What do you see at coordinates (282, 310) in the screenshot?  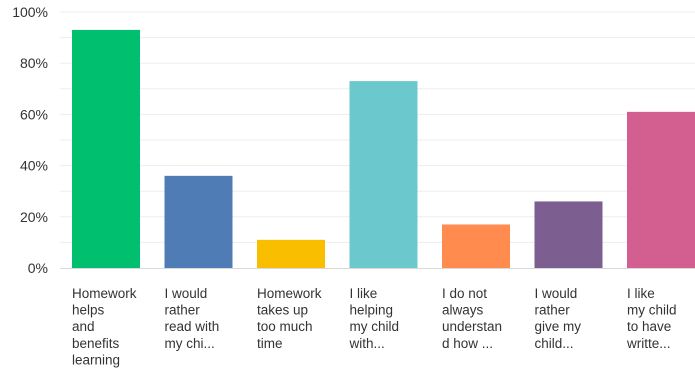 I see `category-label-line: takes up` at bounding box center [282, 310].